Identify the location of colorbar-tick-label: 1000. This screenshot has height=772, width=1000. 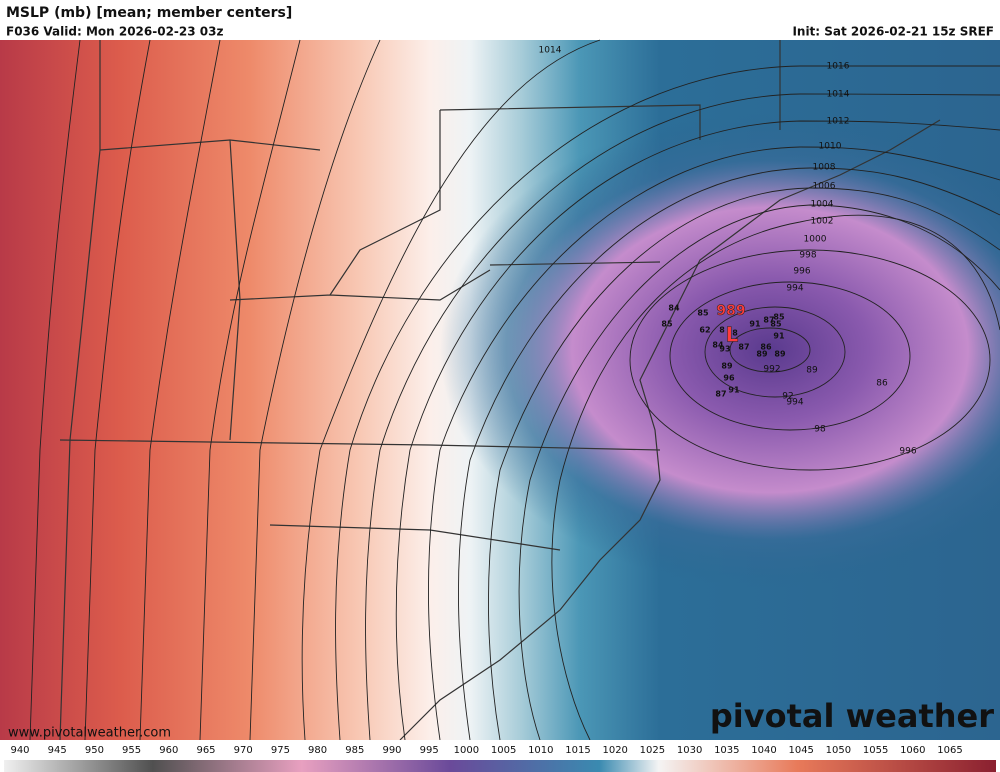
(466, 750).